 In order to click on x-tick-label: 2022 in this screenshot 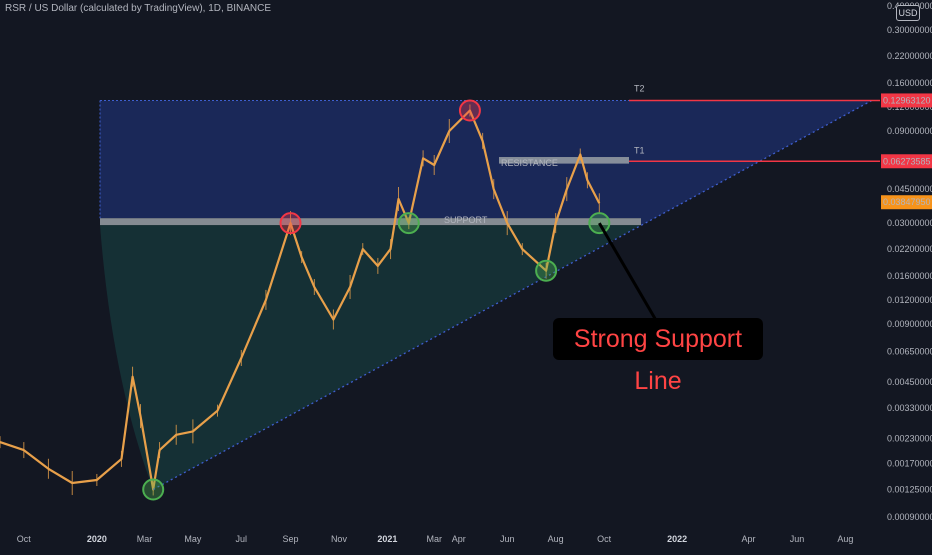, I will do `click(677, 539)`.